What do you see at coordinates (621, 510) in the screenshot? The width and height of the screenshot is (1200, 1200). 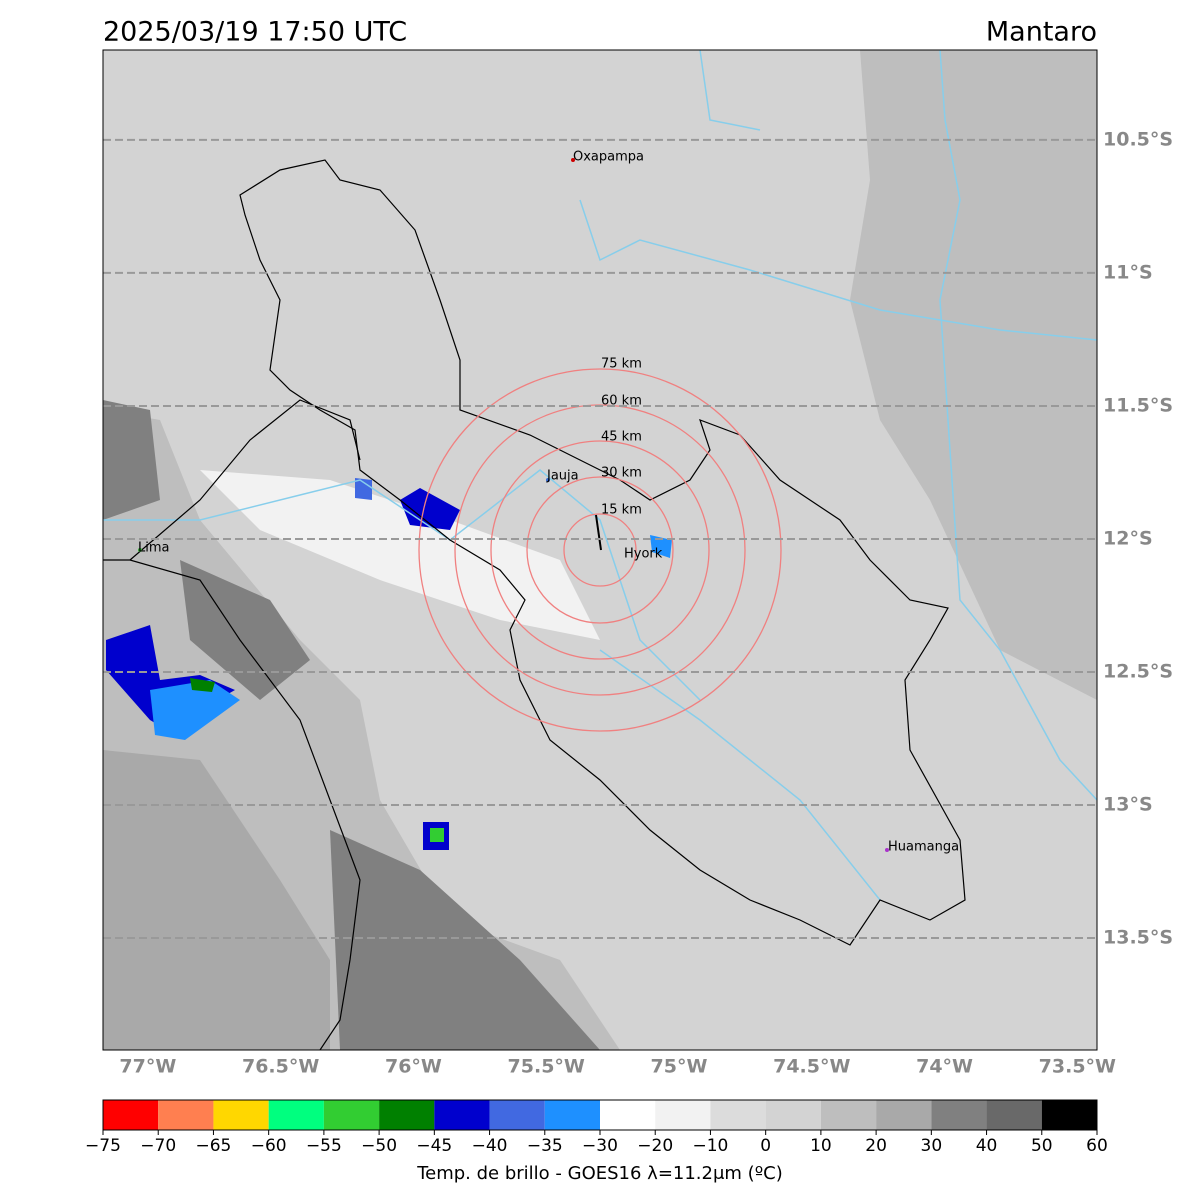 I see `ring-label: 15 km` at bounding box center [621, 510].